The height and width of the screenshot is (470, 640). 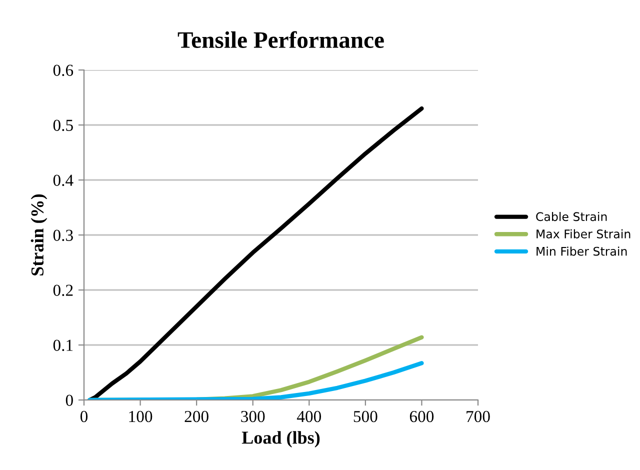 I want to click on y-tick-label: 0.3, so click(x=63, y=236).